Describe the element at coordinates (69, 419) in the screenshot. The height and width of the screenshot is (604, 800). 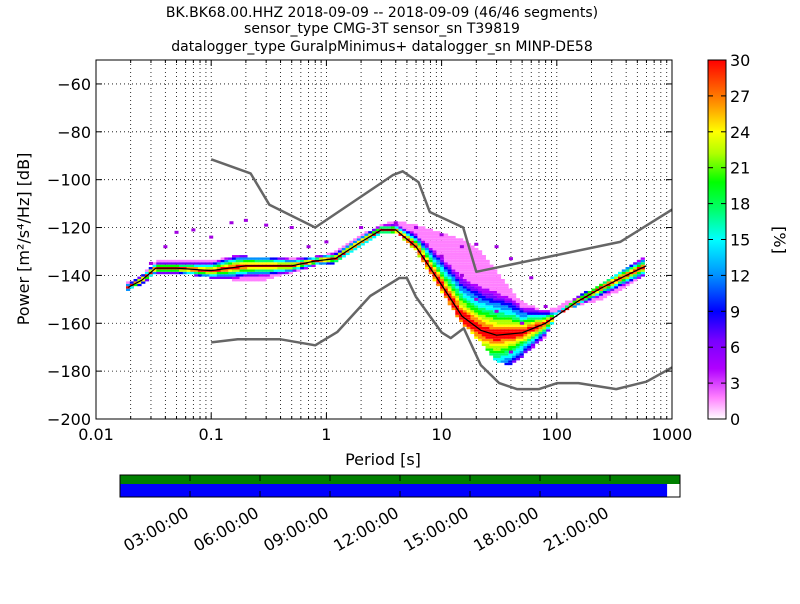
I see `y-tick-label: −200` at that location.